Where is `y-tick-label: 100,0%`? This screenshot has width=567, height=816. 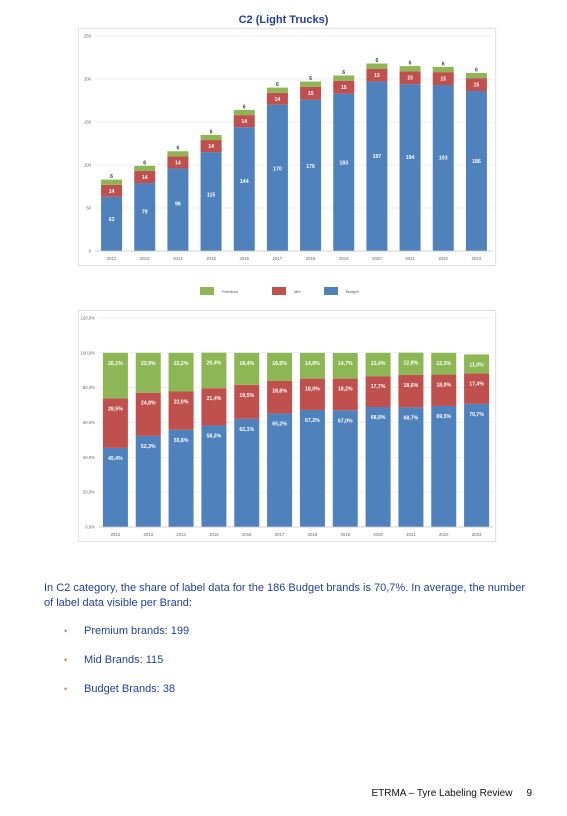 y-tick-label: 100,0% is located at coordinates (87, 352).